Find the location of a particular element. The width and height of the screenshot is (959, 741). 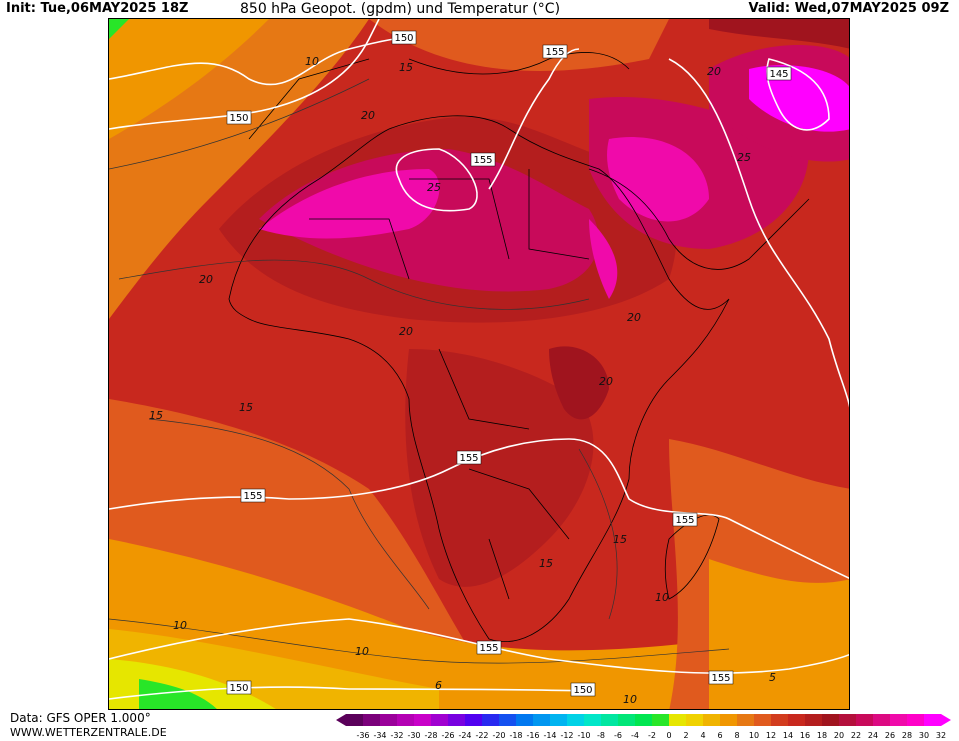

legend-tick-label: 18 is located at coordinates (822, 735).